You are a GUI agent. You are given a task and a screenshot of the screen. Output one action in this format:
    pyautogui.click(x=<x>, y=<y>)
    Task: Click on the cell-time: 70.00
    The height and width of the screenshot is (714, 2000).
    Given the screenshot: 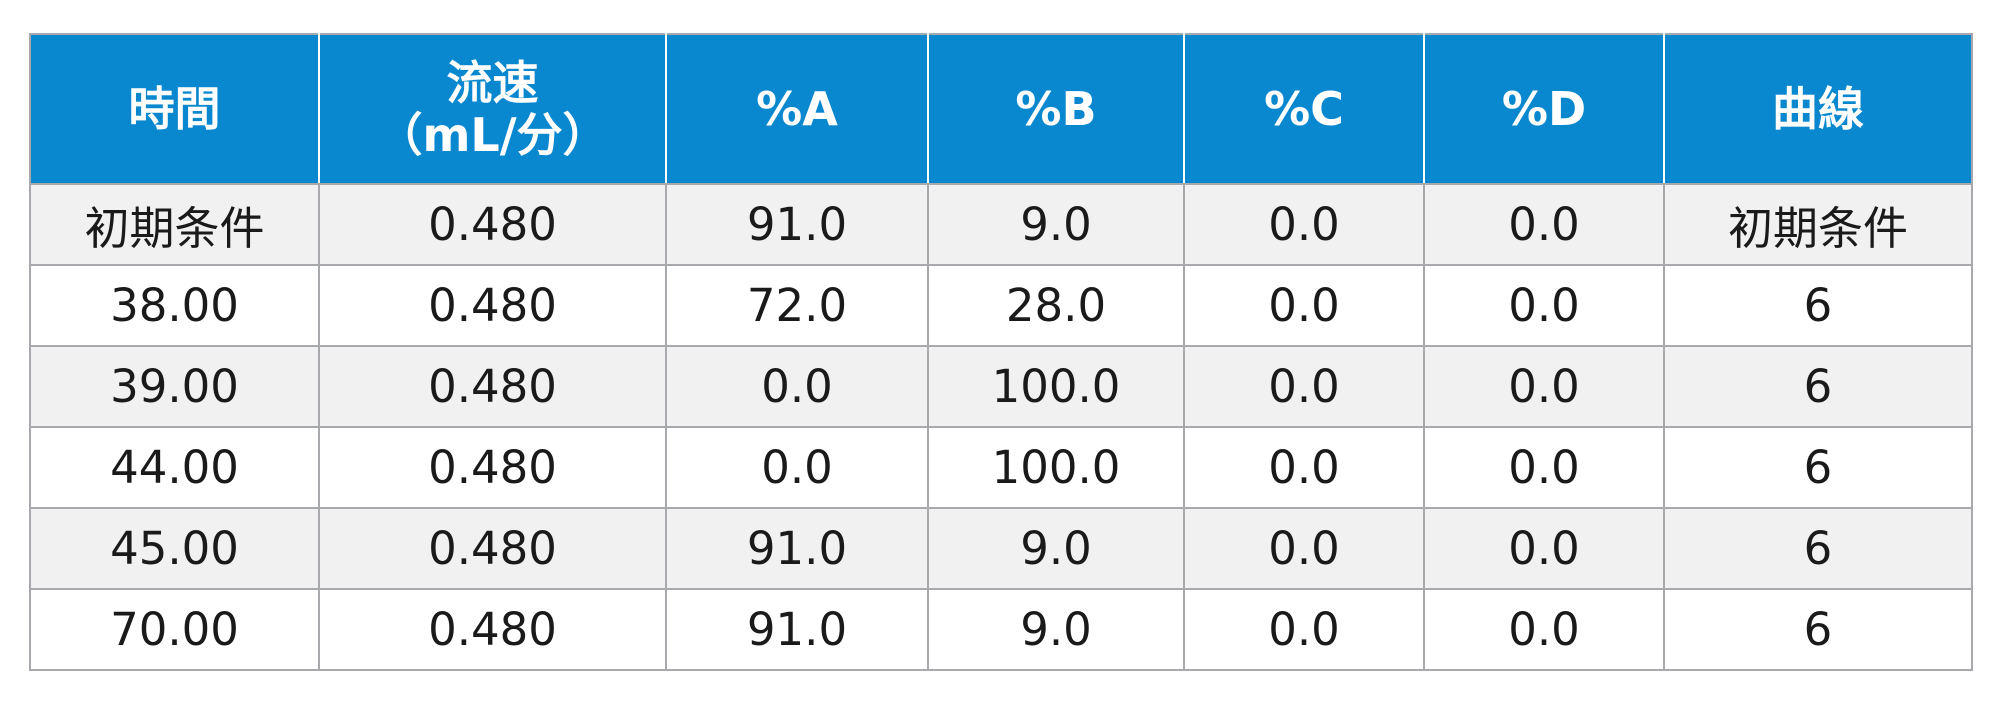 What is the action you would take?
    pyautogui.click(x=174, y=629)
    